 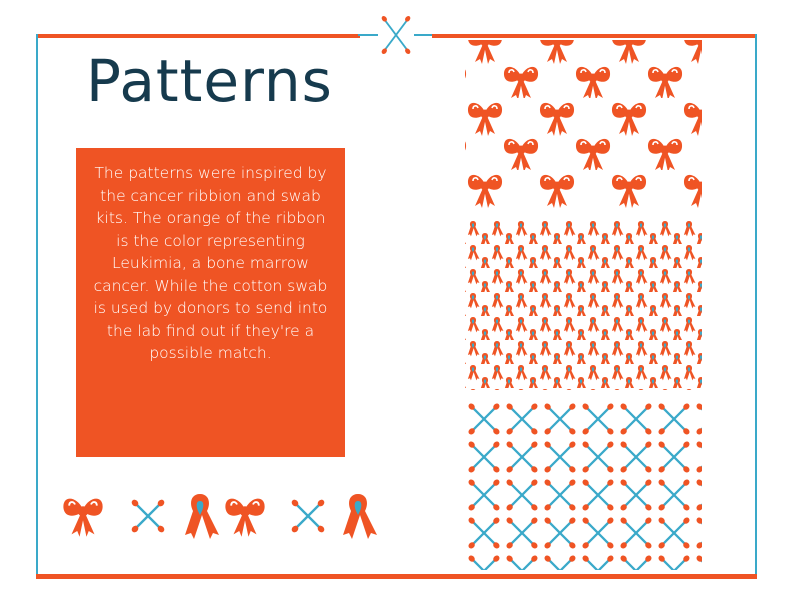 I want to click on swab-pattern, so click(x=583, y=485).